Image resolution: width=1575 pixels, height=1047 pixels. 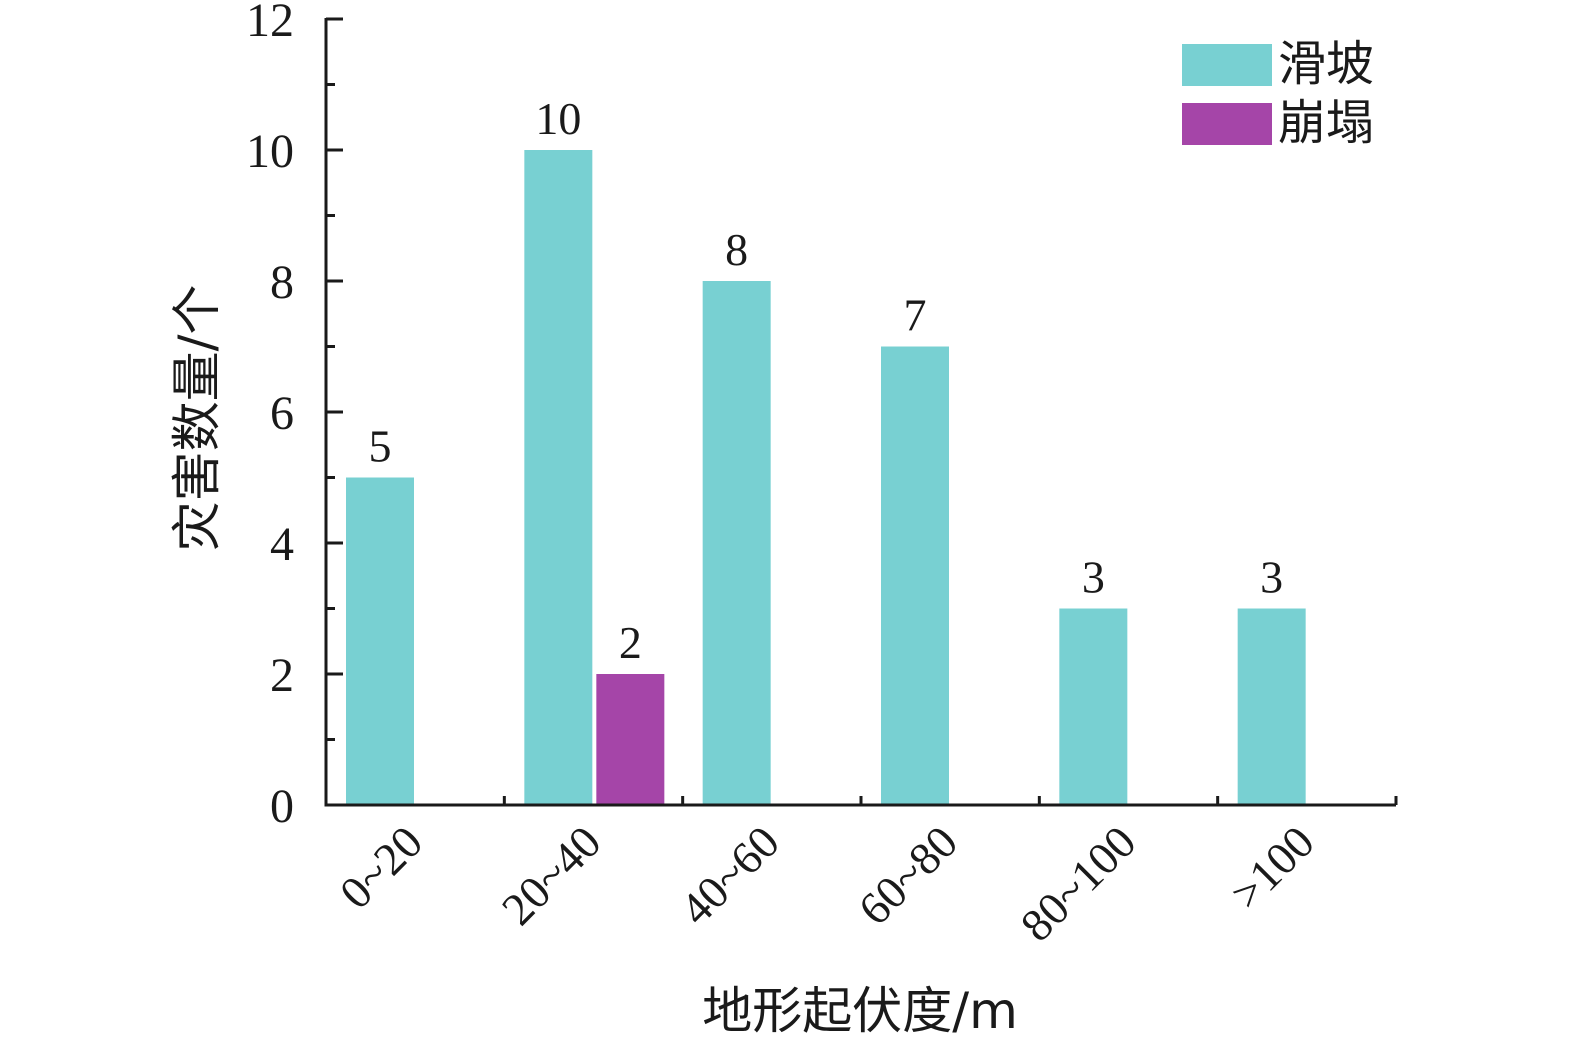 I want to click on y-tick-label: 12, so click(x=270, y=23).